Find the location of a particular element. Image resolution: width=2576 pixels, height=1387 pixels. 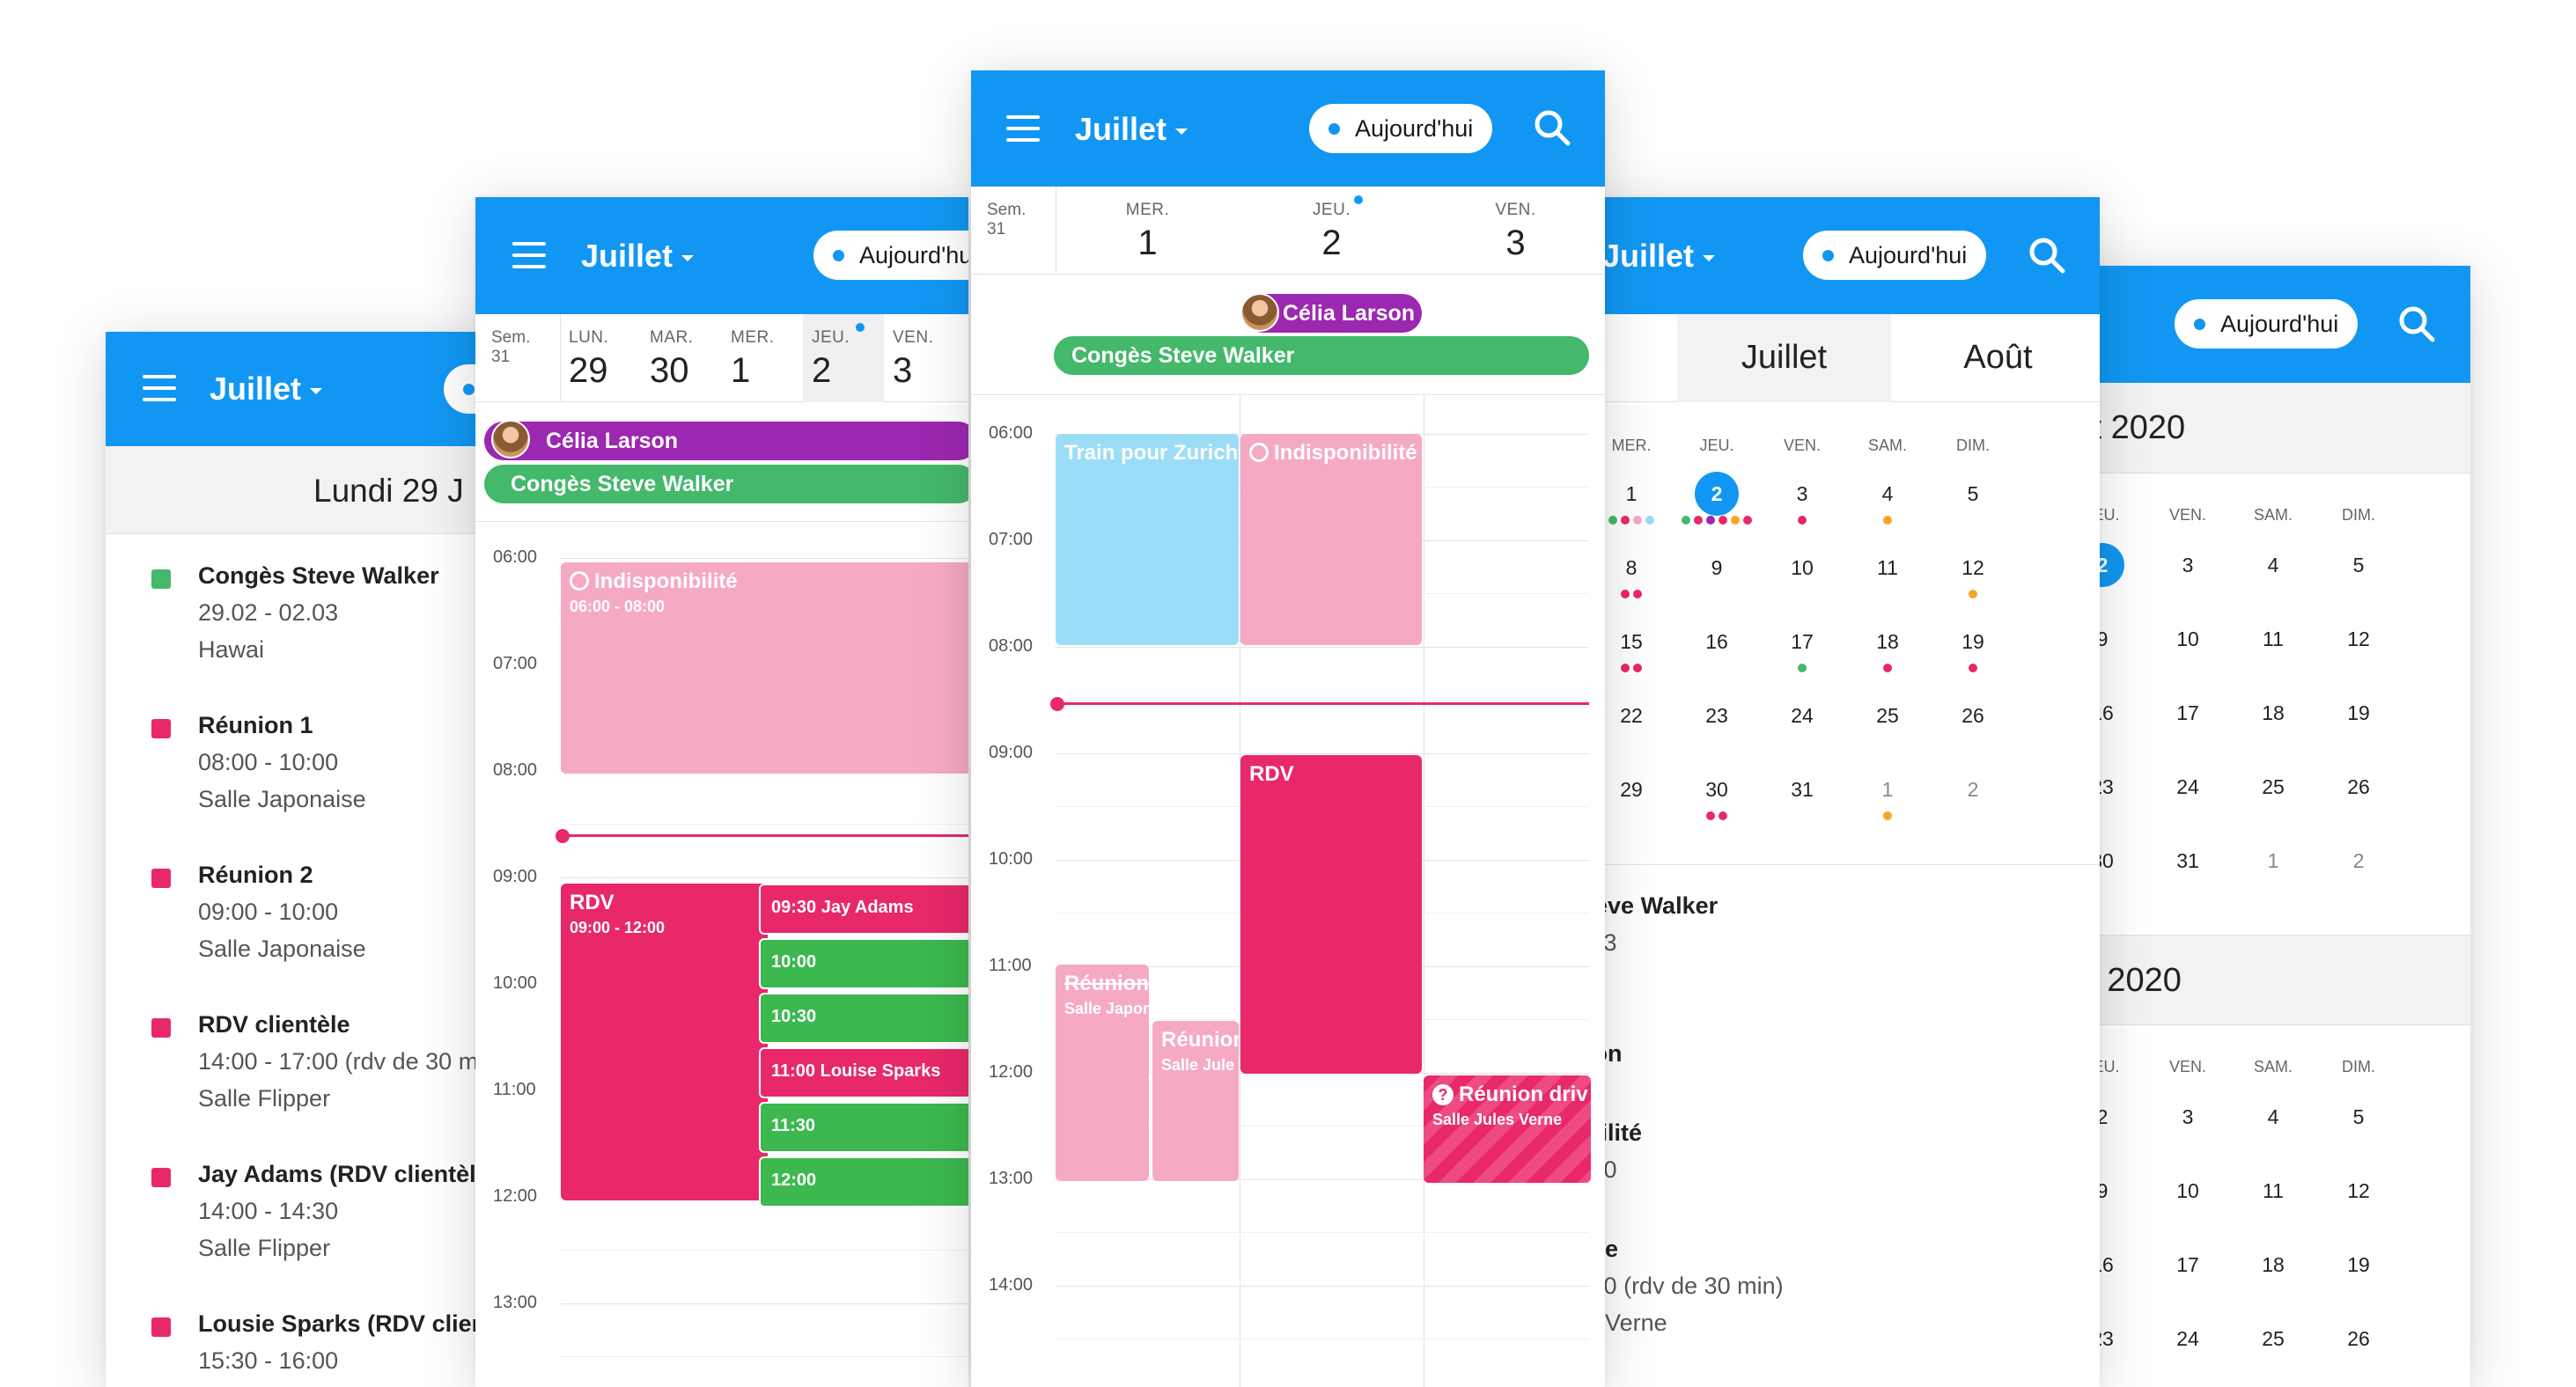

appointment-slot: 11:30 is located at coordinates (863, 1127).